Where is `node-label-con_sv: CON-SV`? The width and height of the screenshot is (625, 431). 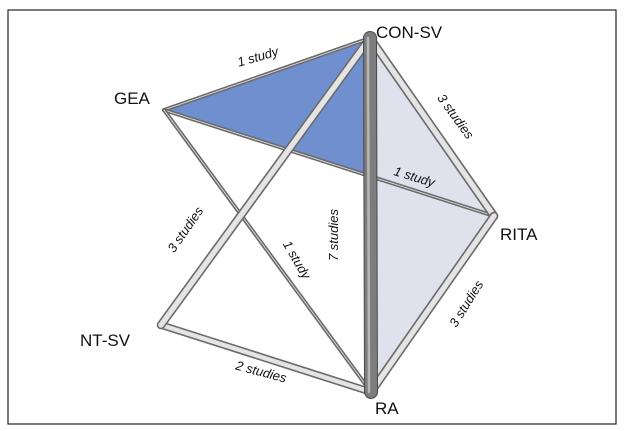
node-label-con_sv: CON-SV is located at coordinates (409, 32).